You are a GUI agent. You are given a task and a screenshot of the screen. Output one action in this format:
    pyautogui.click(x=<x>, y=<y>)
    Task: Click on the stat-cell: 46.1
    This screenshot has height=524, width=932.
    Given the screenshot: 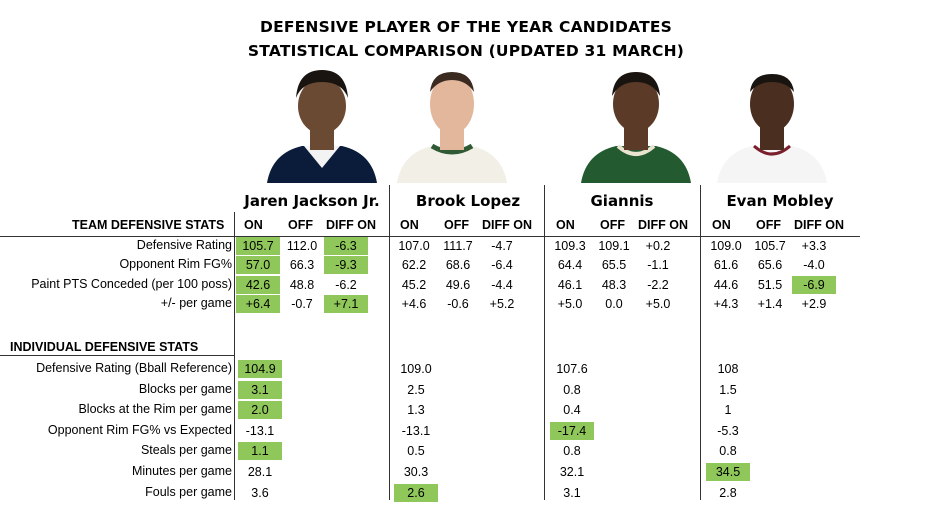 What is the action you would take?
    pyautogui.click(x=570, y=284)
    